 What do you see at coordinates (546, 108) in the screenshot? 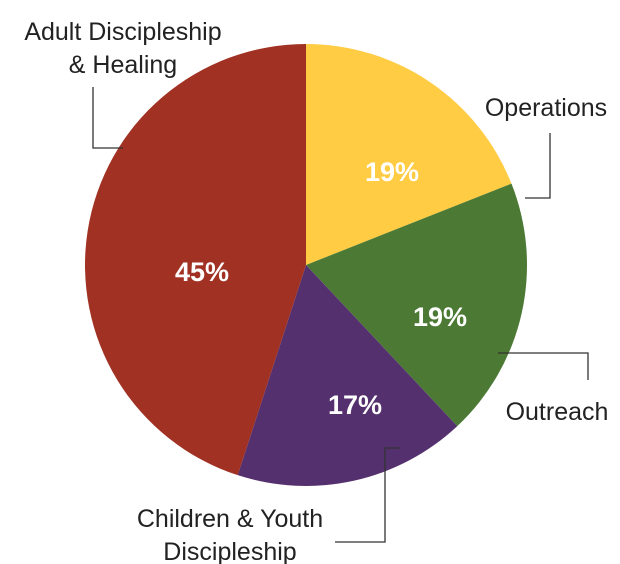
I see `slice-category-label: Operations` at bounding box center [546, 108].